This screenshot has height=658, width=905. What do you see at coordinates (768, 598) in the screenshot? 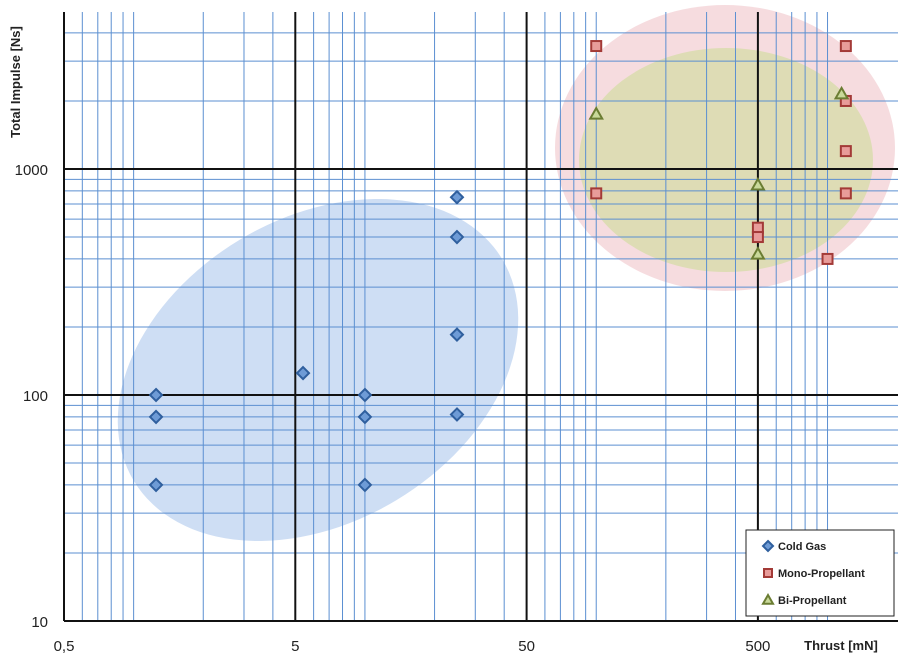
I see `legend-marker-bi-propellant` at bounding box center [768, 598].